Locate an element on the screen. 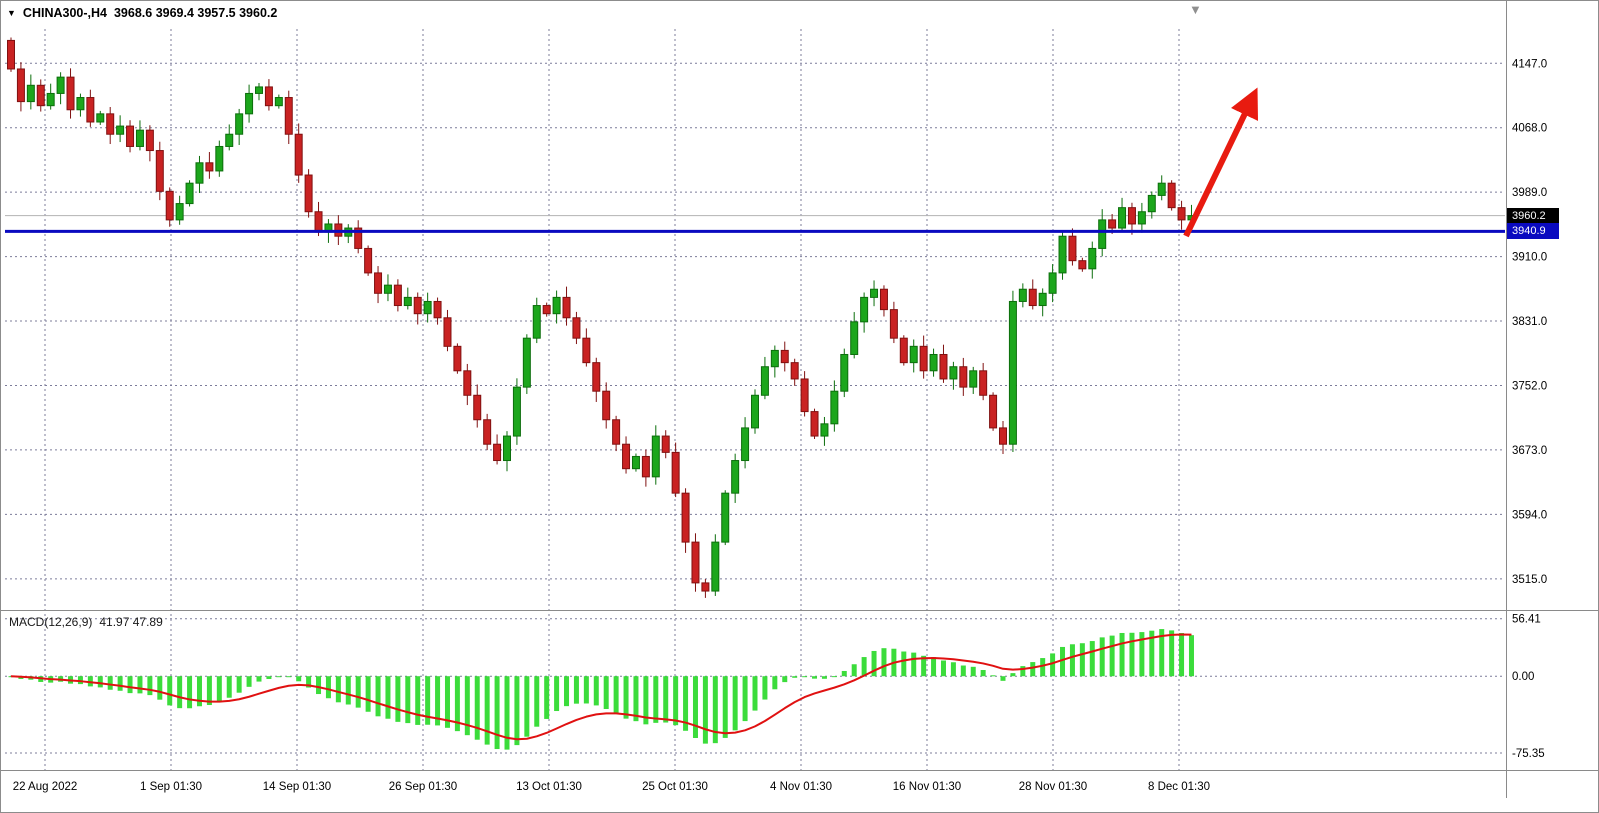  symbol-marker-icon: ▼ is located at coordinates (11, 12).